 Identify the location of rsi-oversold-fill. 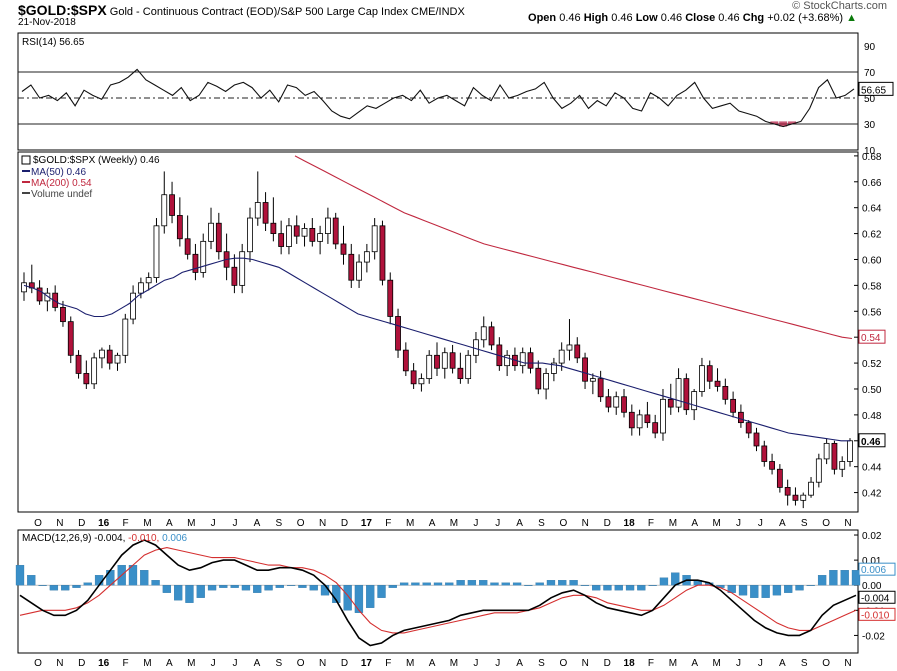
(774, 122).